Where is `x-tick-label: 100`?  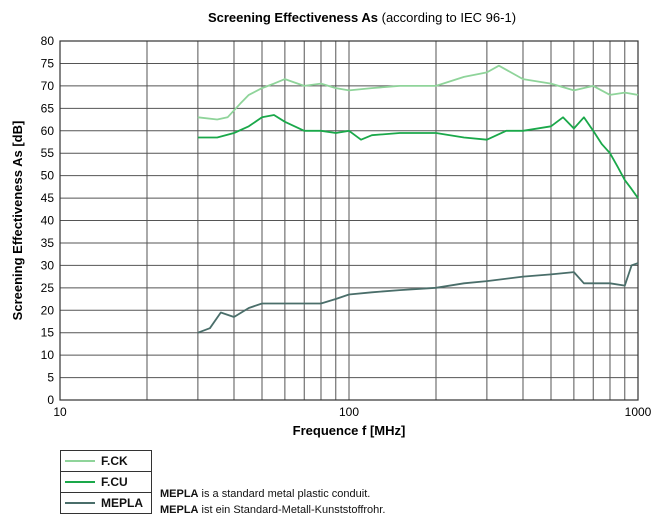
x-tick-label: 100 is located at coordinates (349, 412).